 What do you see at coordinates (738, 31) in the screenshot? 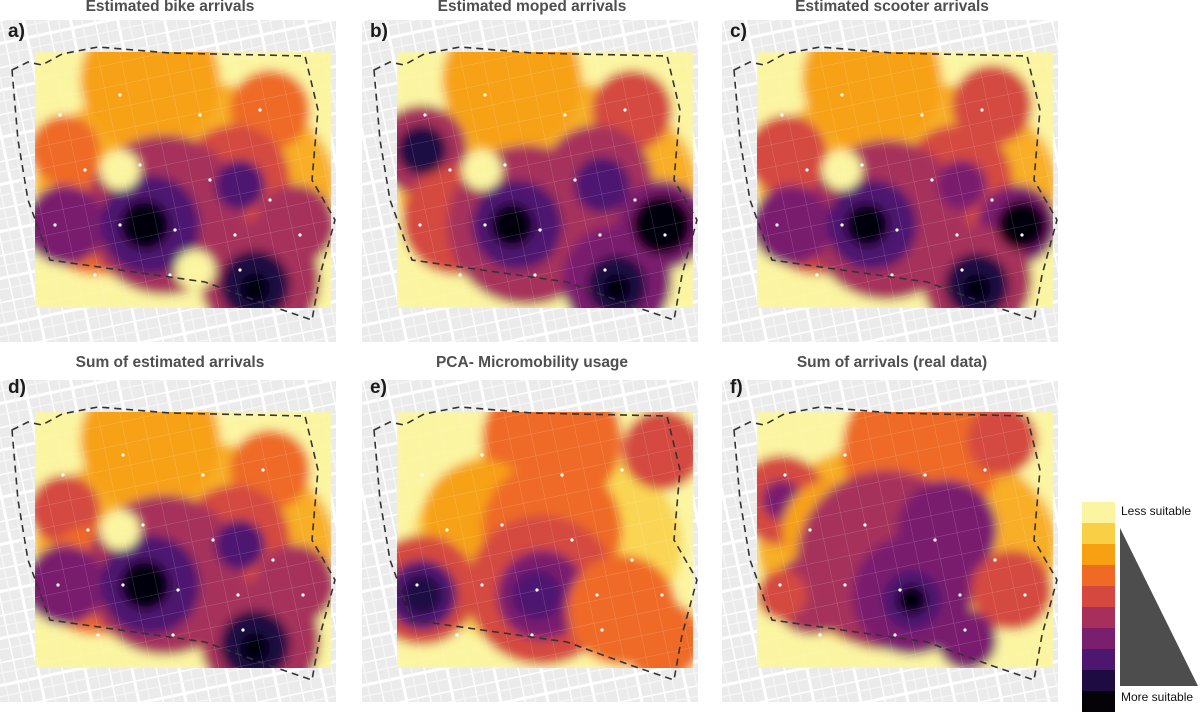
I see `panel-letter: c)` at bounding box center [738, 31].